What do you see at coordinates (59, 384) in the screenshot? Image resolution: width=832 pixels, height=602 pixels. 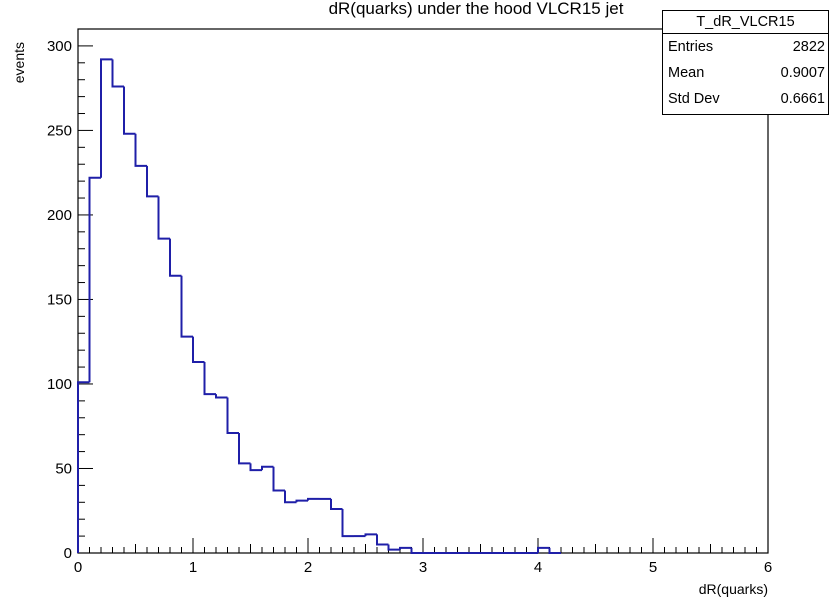 I see `y-tick-label: 100` at bounding box center [59, 384].